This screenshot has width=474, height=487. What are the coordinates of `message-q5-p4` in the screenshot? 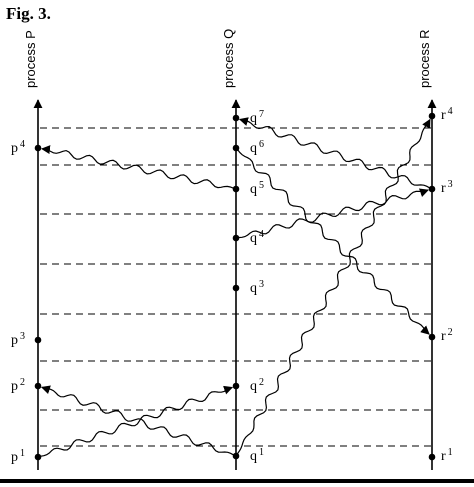 It's located at (139, 167).